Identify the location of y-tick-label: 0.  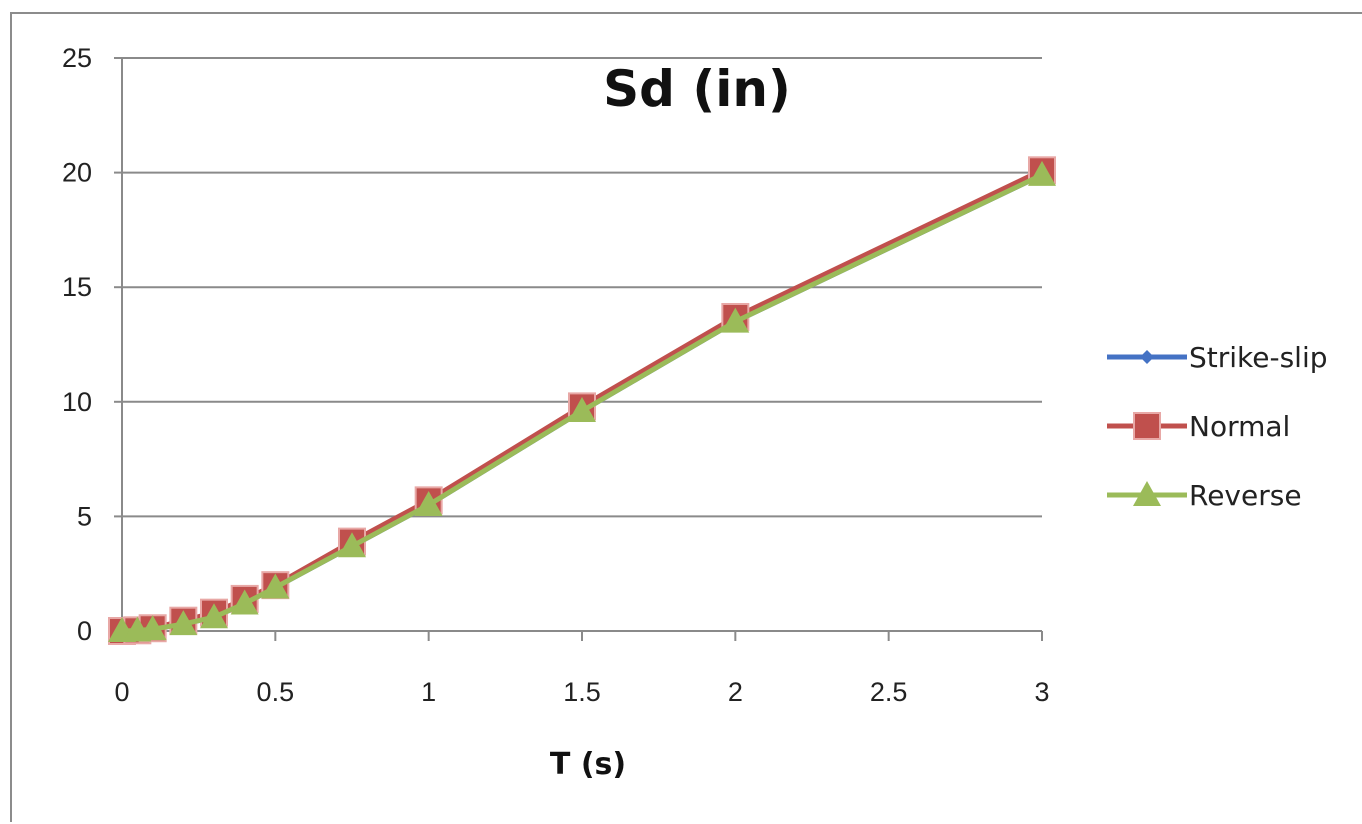
(84, 631).